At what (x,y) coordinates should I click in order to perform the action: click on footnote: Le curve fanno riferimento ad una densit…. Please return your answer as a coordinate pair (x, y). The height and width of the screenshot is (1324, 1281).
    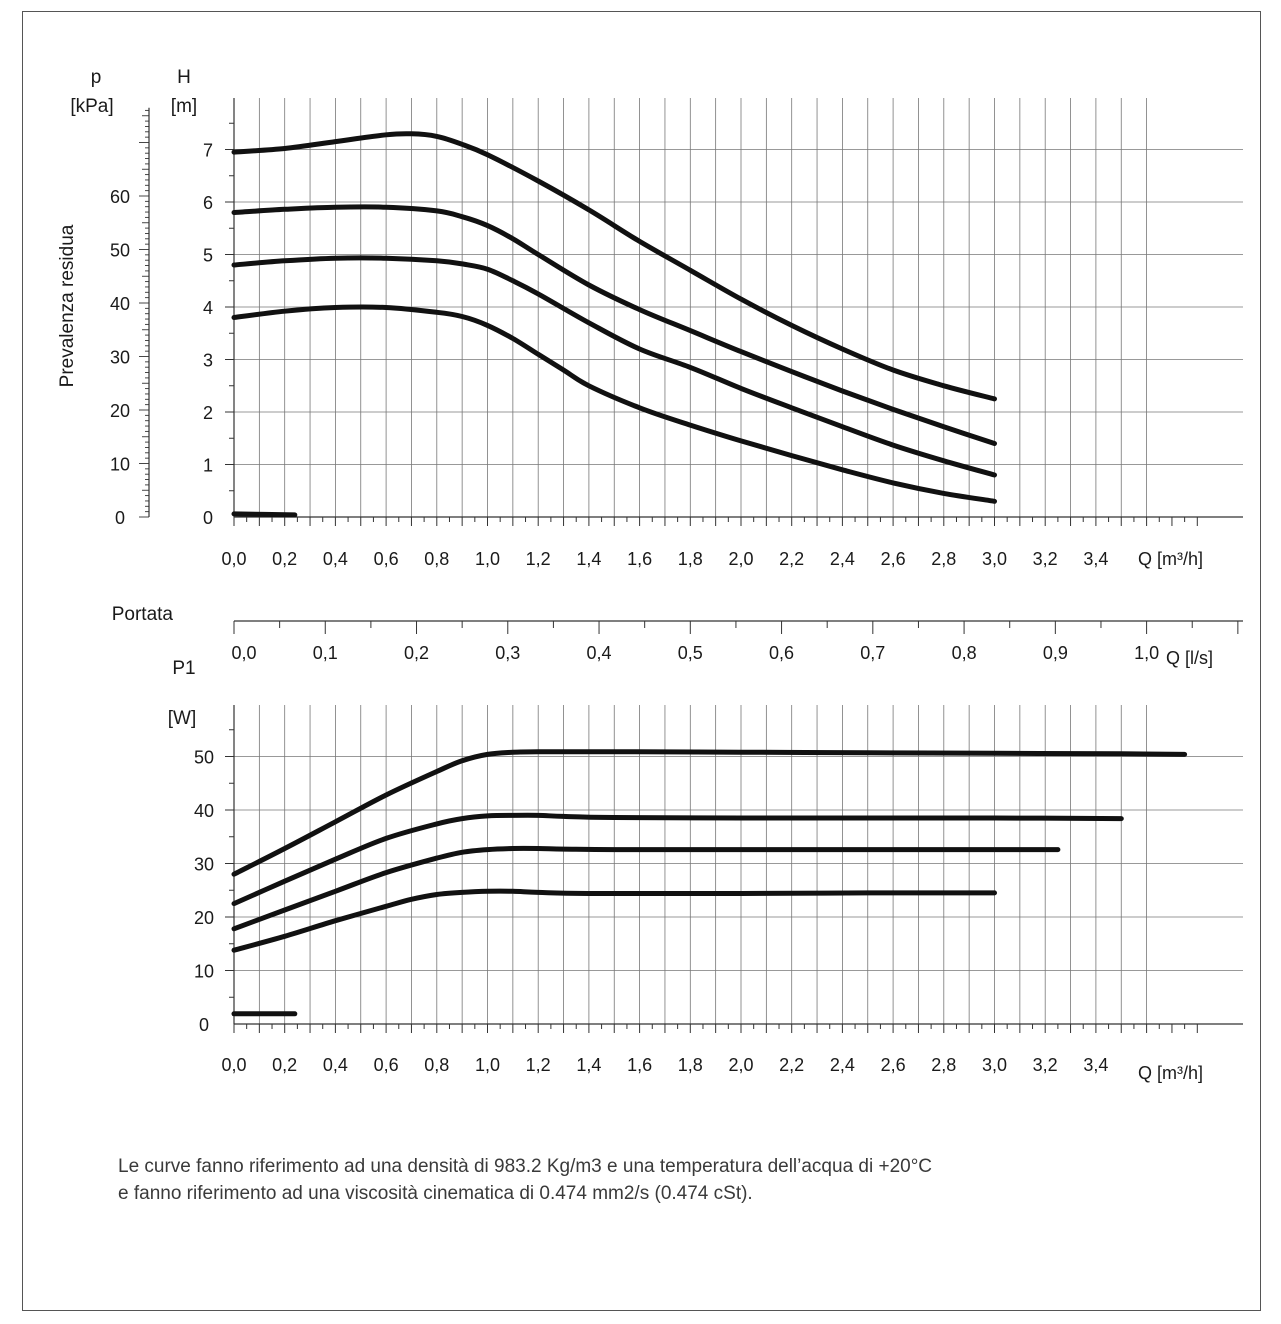
    Looking at the image, I should click on (668, 1180).